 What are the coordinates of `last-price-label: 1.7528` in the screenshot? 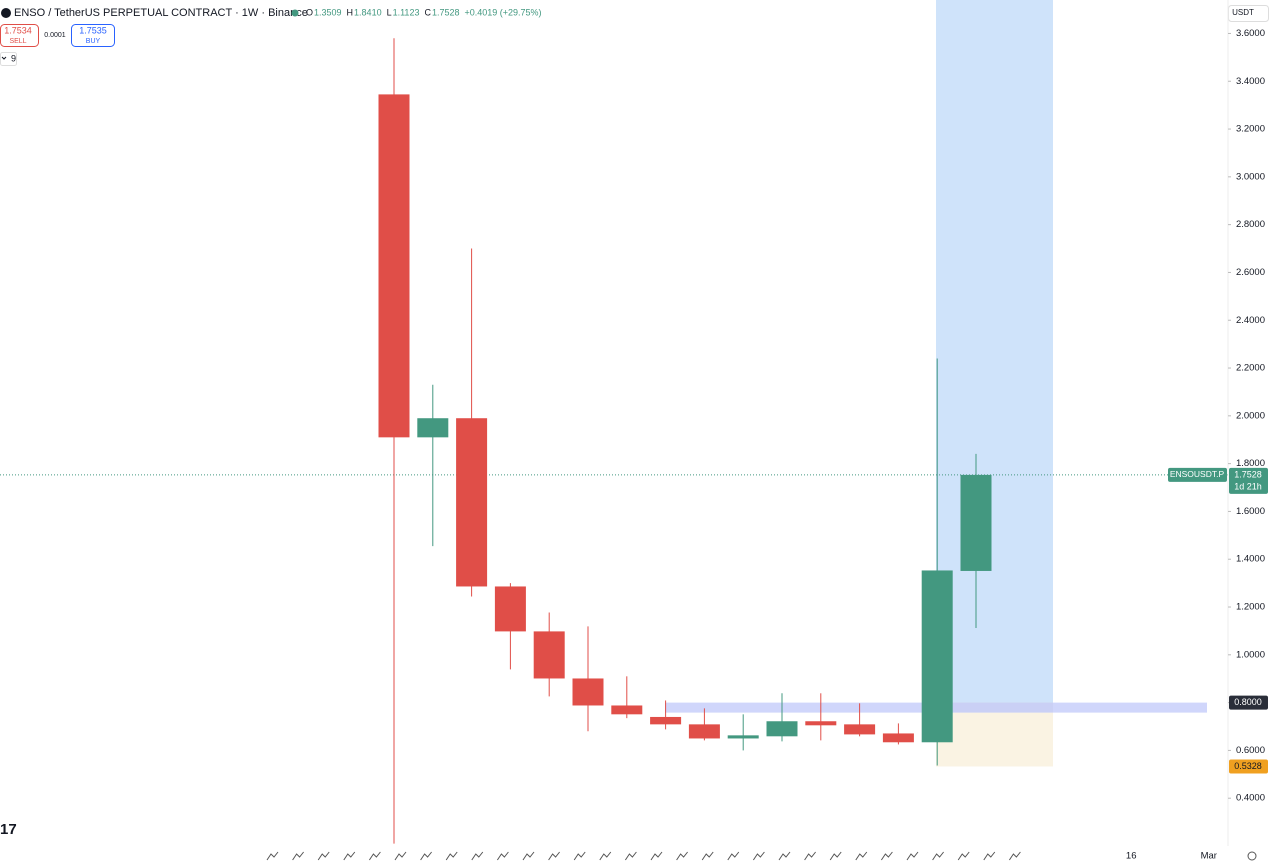 It's located at (1248, 474).